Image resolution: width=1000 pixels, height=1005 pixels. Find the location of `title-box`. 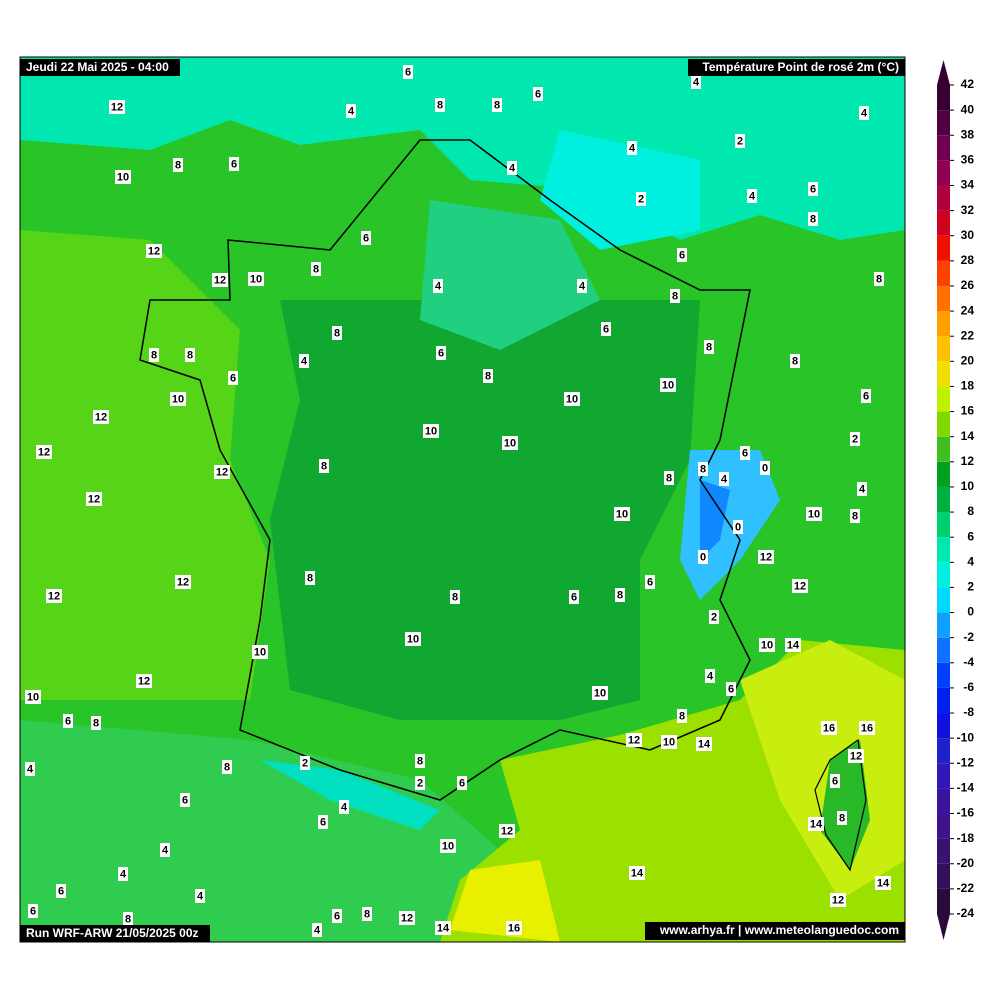

title-box is located at coordinates (796, 67).